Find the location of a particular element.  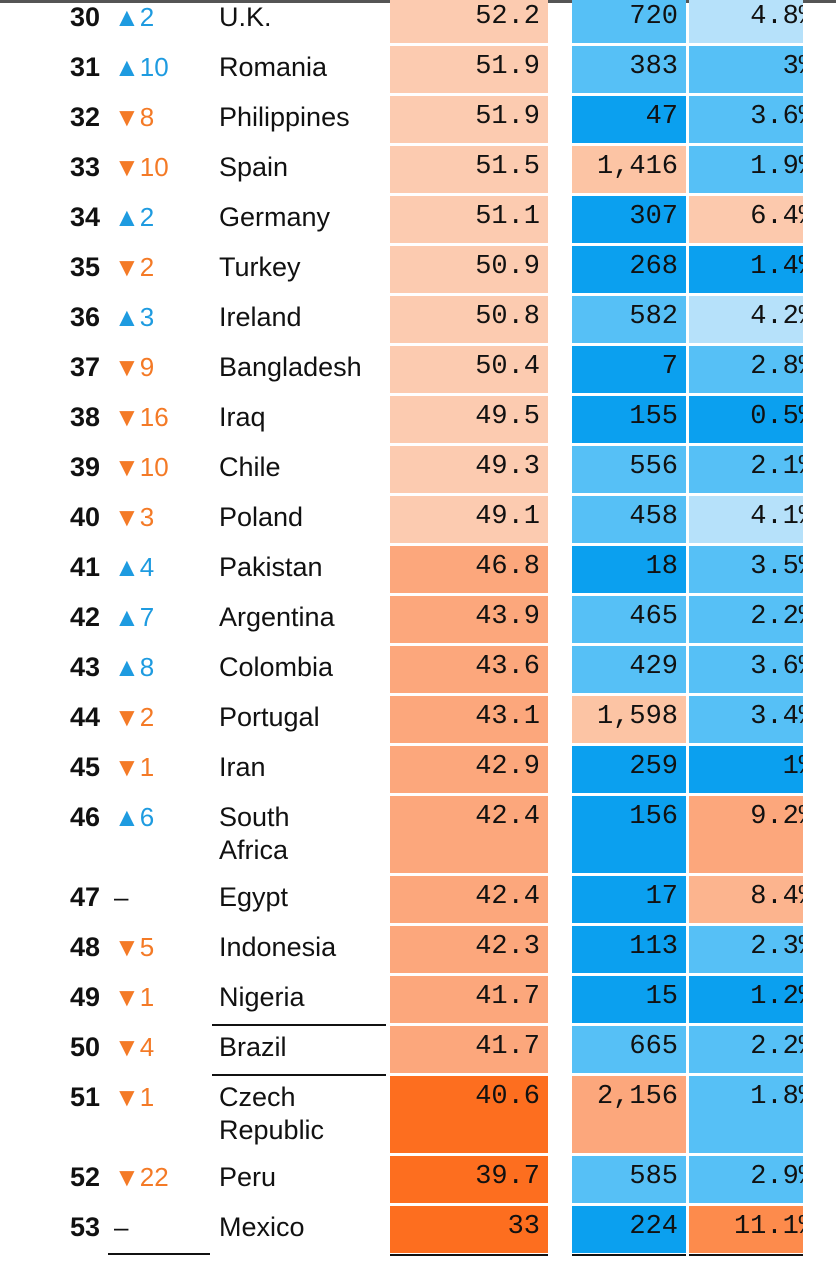

rank-change: ▲10 is located at coordinates (141, 67).